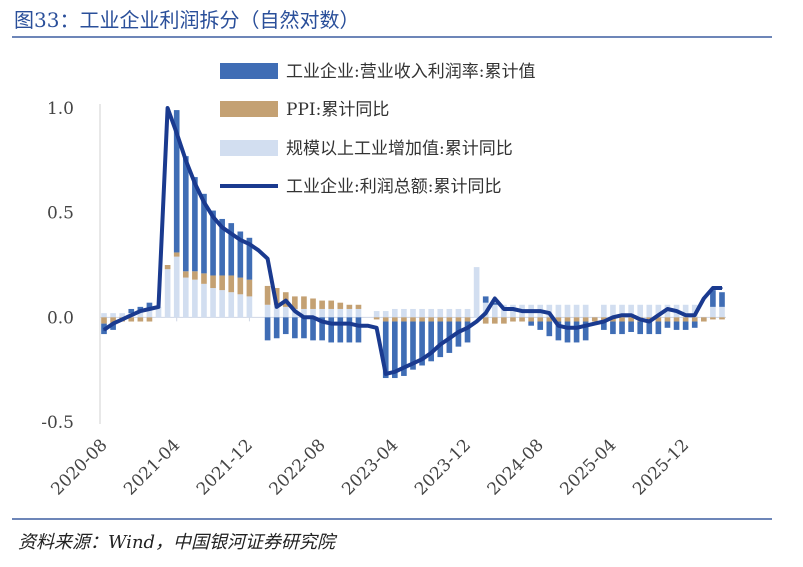  Describe the element at coordinates (393, 187) in the screenshot. I see `legend-label-profit: 工业企业:利润总额:累计同比` at that location.